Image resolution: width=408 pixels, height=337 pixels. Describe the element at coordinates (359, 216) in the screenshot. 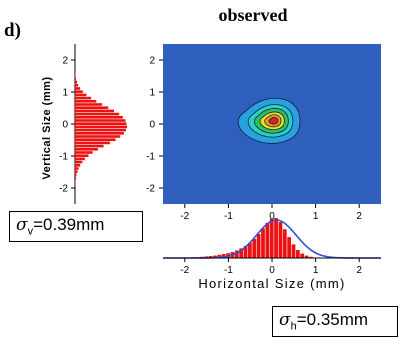

I see `map-x-tick-label: 2` at that location.